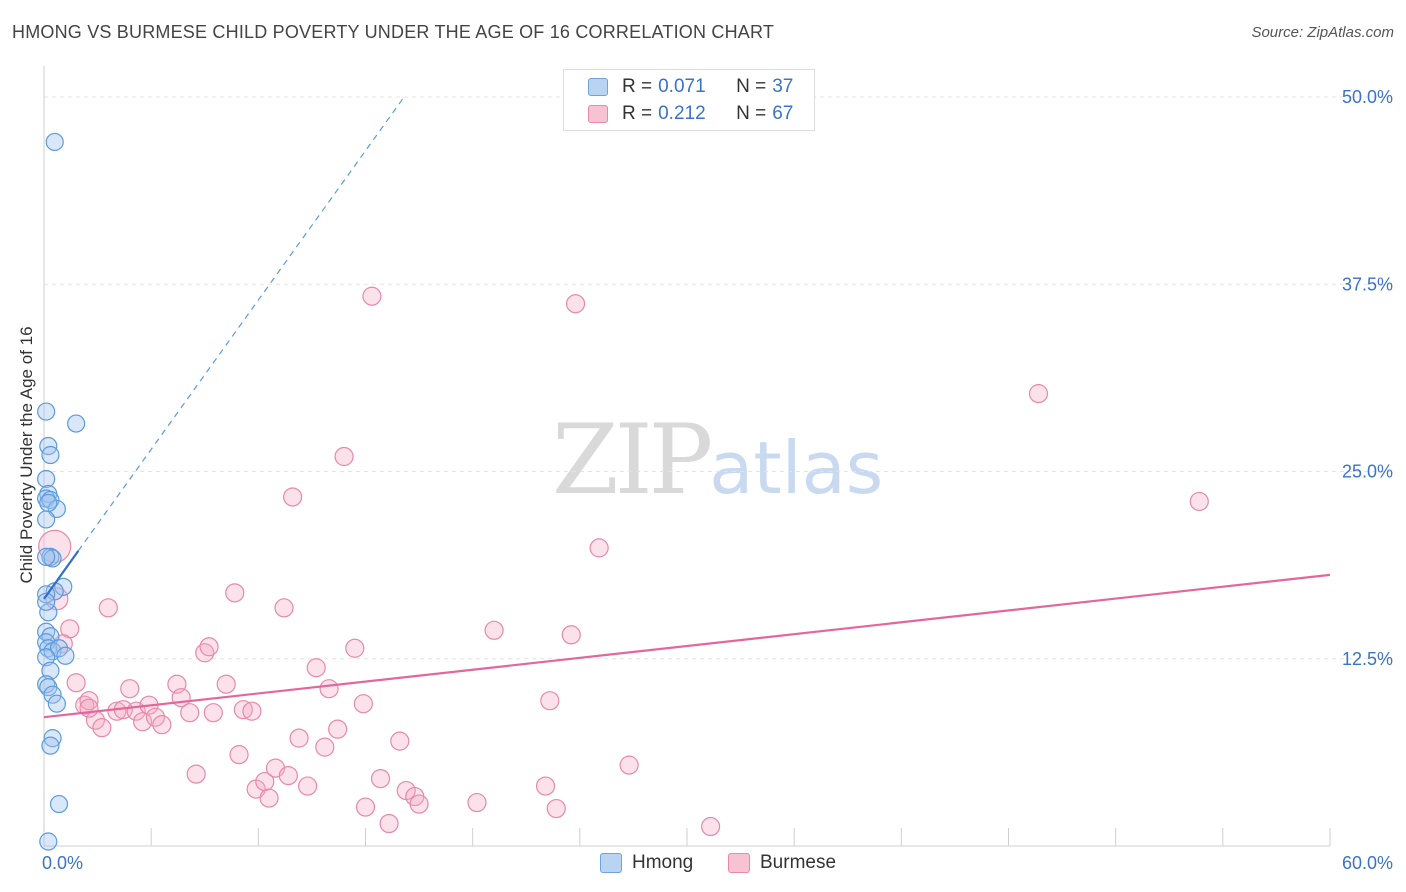 The height and width of the screenshot is (892, 1406). Describe the element at coordinates (682, 86) in the screenshot. I see `hmong-r-value: 0.071` at that location.